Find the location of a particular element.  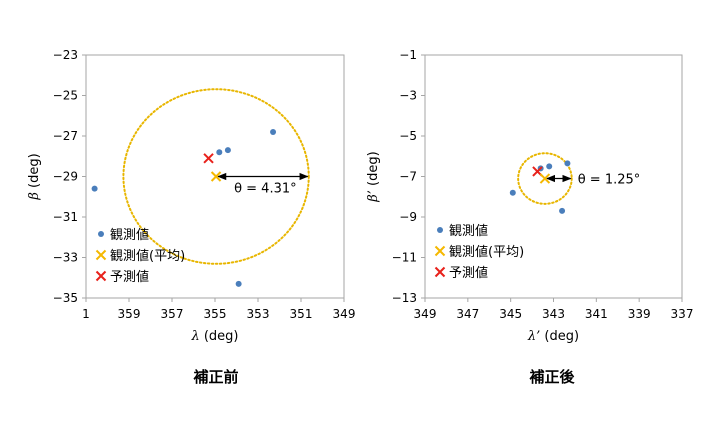

x-axis-symbol: λ’ is located at coordinates (536, 336).